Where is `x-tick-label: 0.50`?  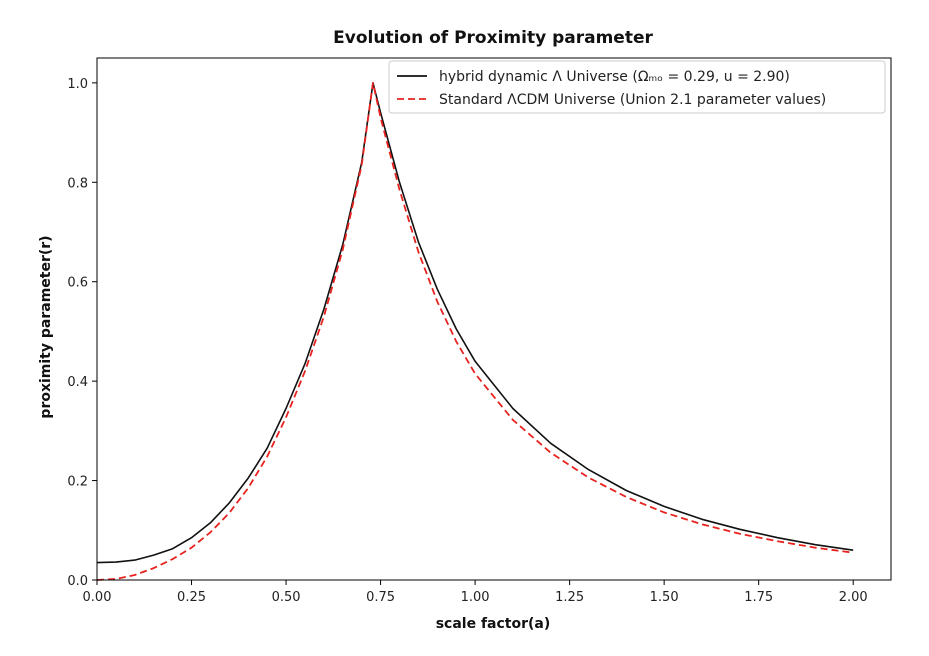 x-tick-label: 0.50 is located at coordinates (286, 597).